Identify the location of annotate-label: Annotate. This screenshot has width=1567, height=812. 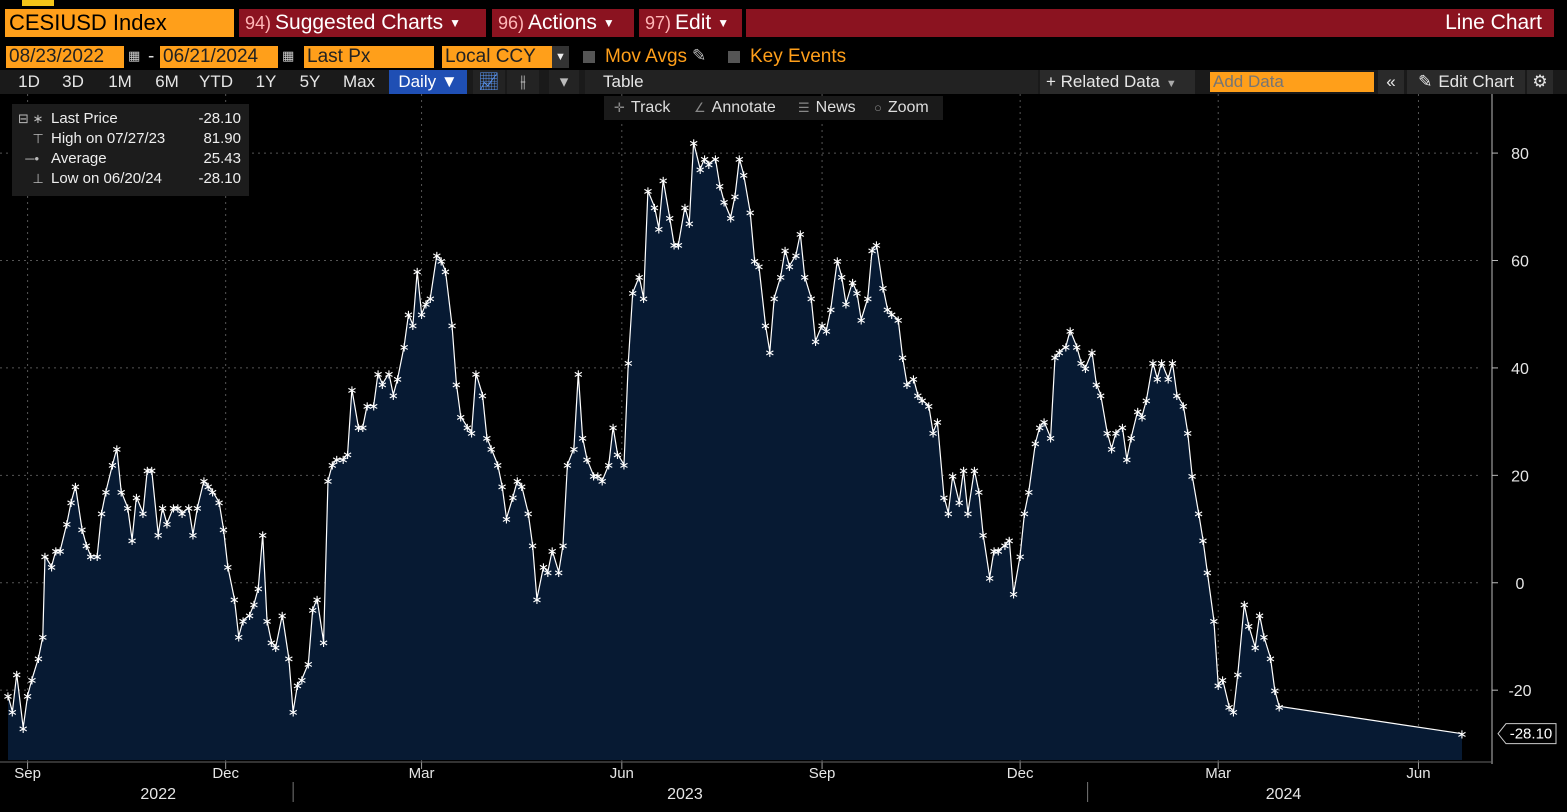
(743, 107).